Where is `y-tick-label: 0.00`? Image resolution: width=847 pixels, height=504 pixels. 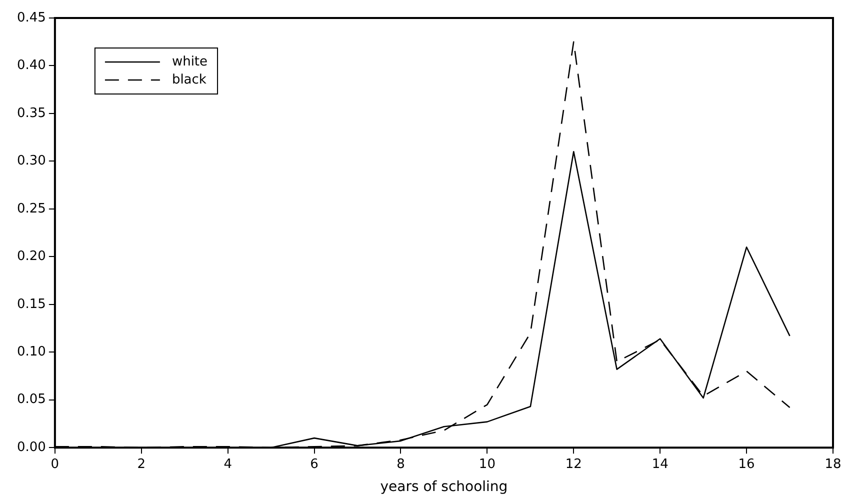
y-tick-label: 0.00 is located at coordinates (31, 447).